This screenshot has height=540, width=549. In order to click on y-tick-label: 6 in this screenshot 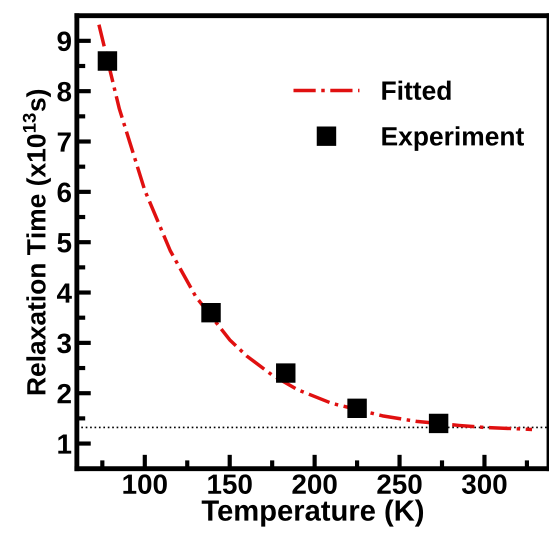, I will do `click(64, 192)`.